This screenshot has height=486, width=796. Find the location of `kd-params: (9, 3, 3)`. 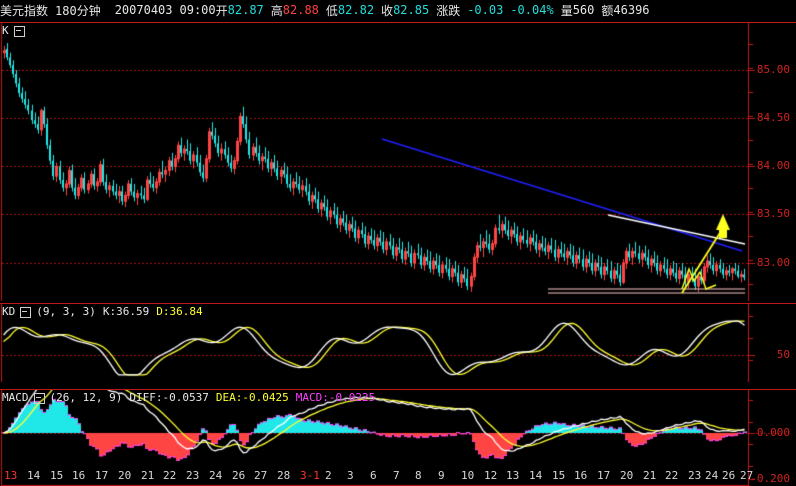

kd-params: (9, 3, 3) is located at coordinates (66, 311).